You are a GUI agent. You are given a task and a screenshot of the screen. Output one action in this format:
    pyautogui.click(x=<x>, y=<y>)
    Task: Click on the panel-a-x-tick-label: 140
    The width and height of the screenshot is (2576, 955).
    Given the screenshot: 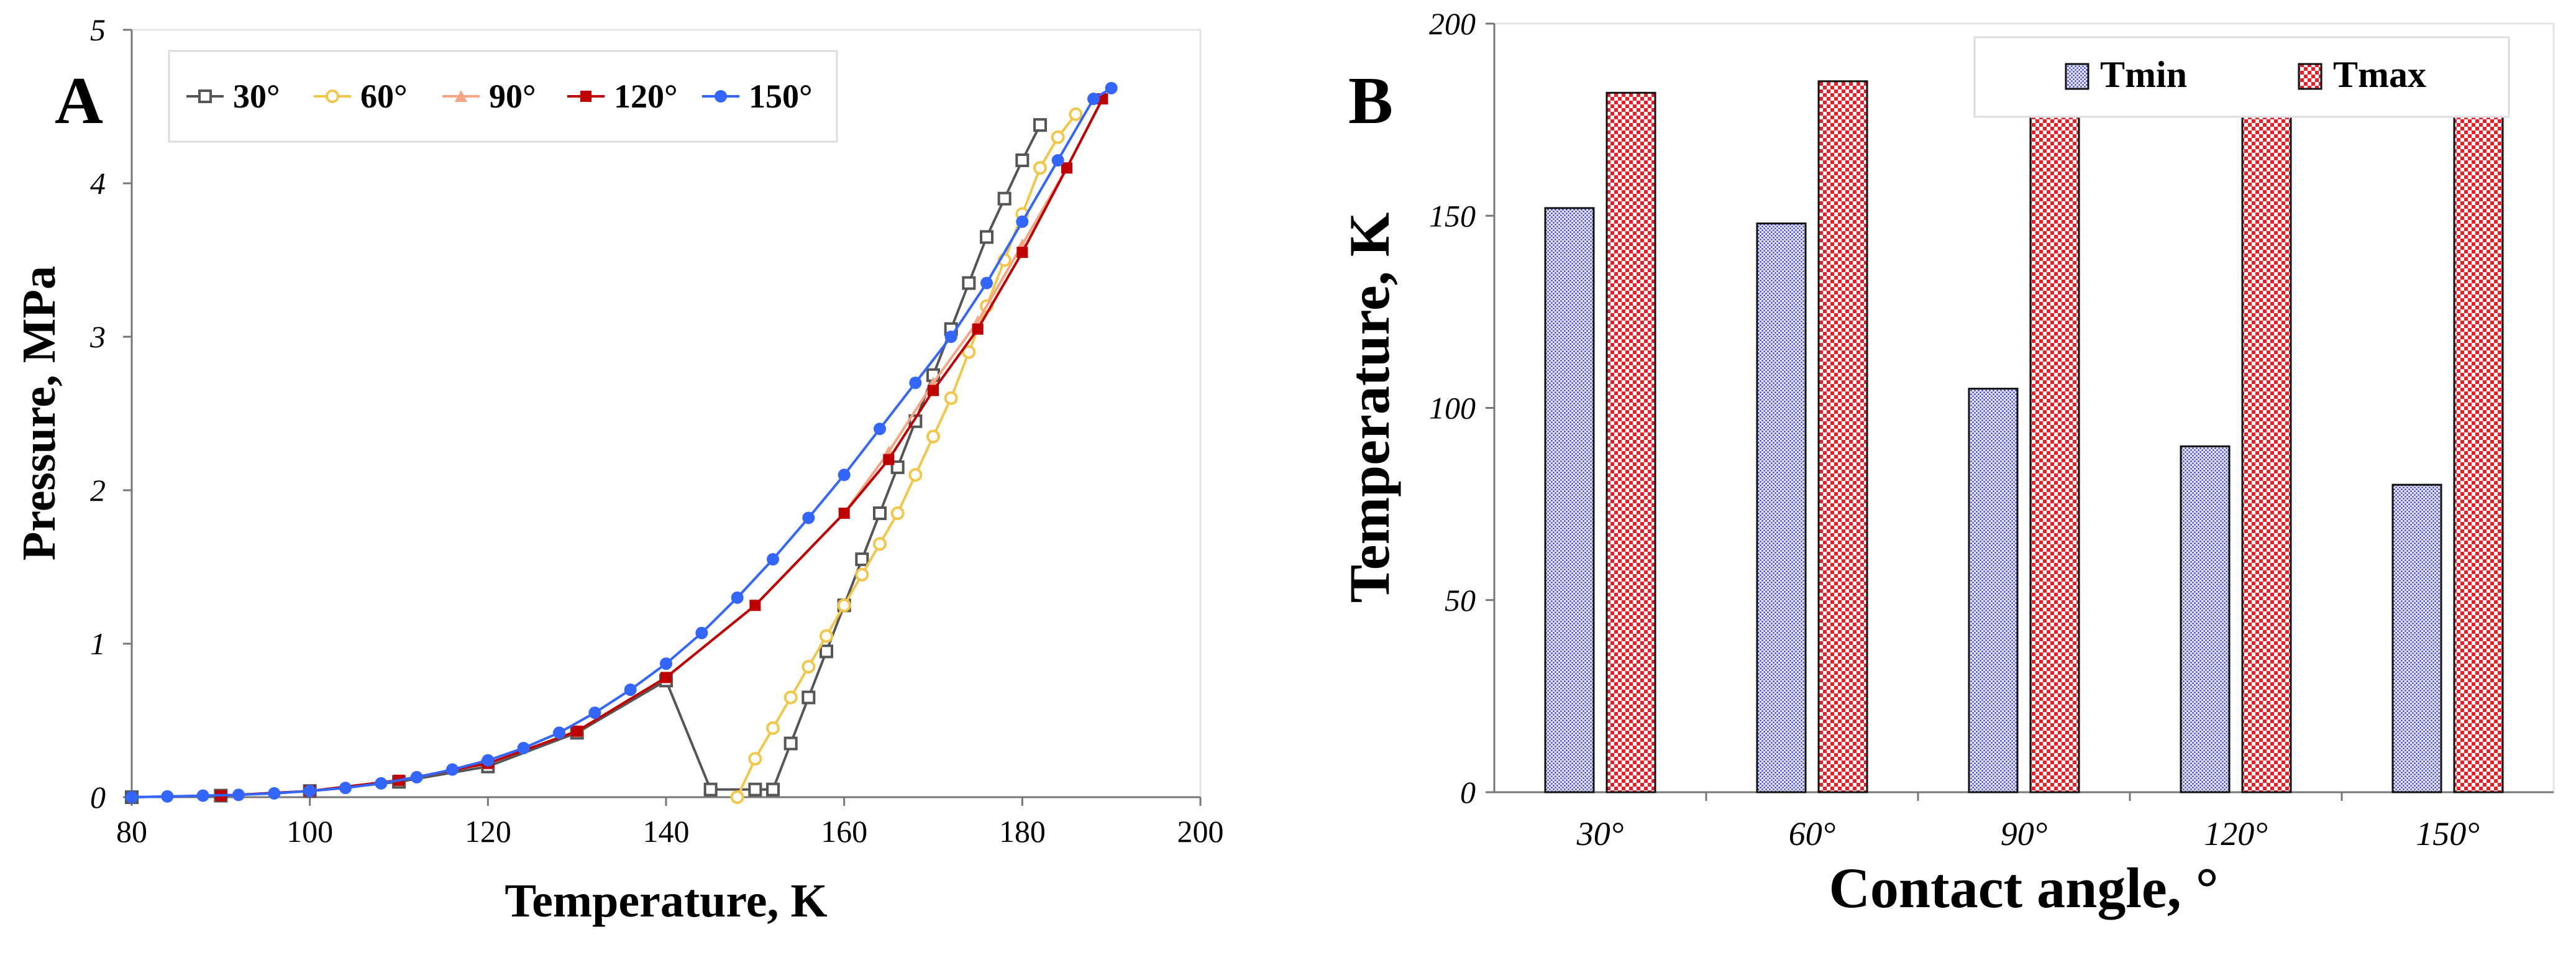 What is the action you would take?
    pyautogui.click(x=666, y=831)
    